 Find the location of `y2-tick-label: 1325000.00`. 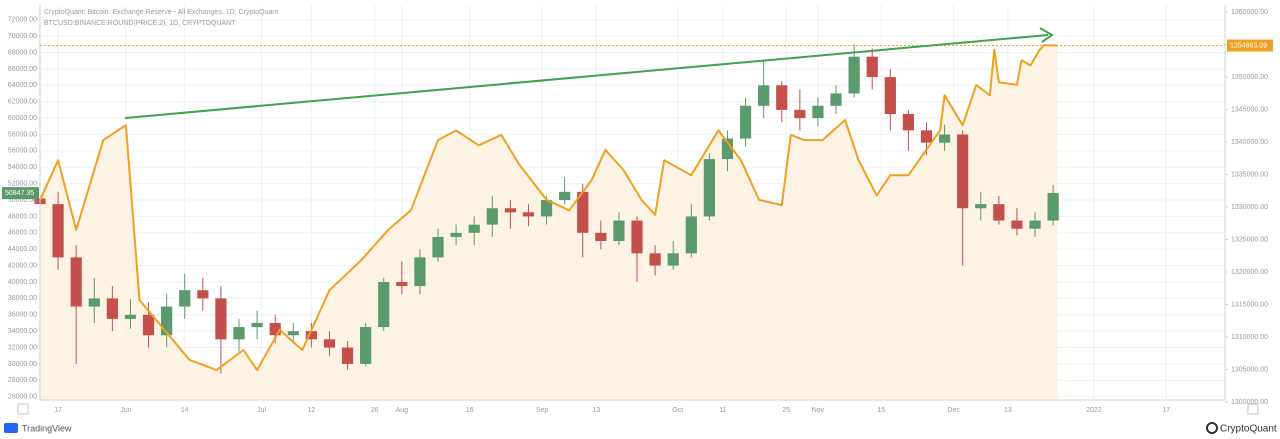

y2-tick-label: 1325000.00 is located at coordinates (1249, 239).